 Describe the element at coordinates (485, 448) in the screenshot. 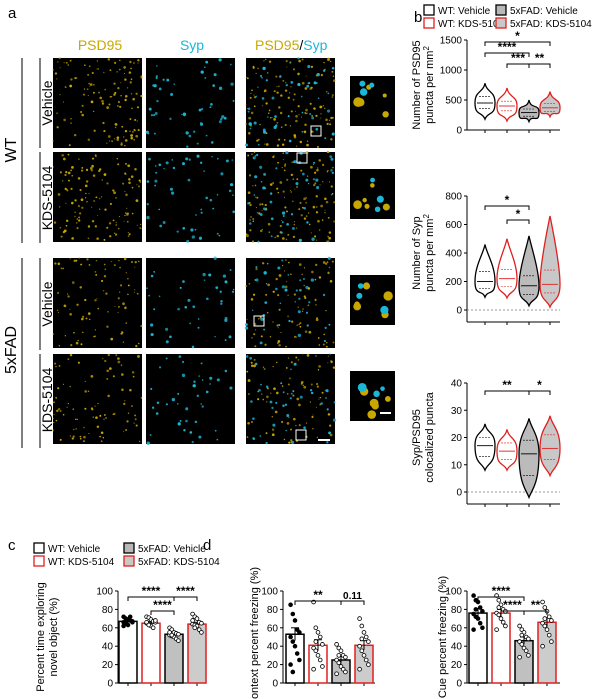

I see `violin` at that location.